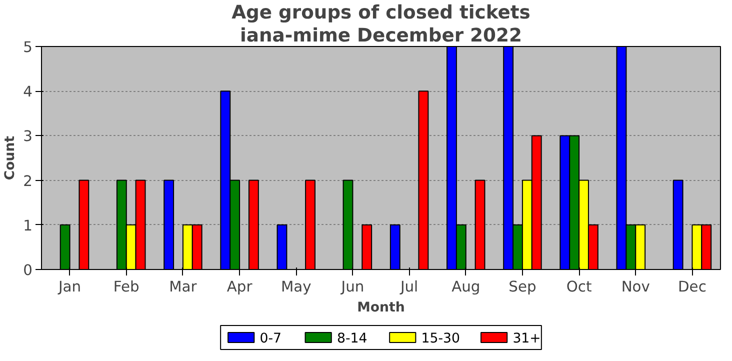 The image size is (732, 361). I want to click on y-tick-label: 2, so click(28, 181).